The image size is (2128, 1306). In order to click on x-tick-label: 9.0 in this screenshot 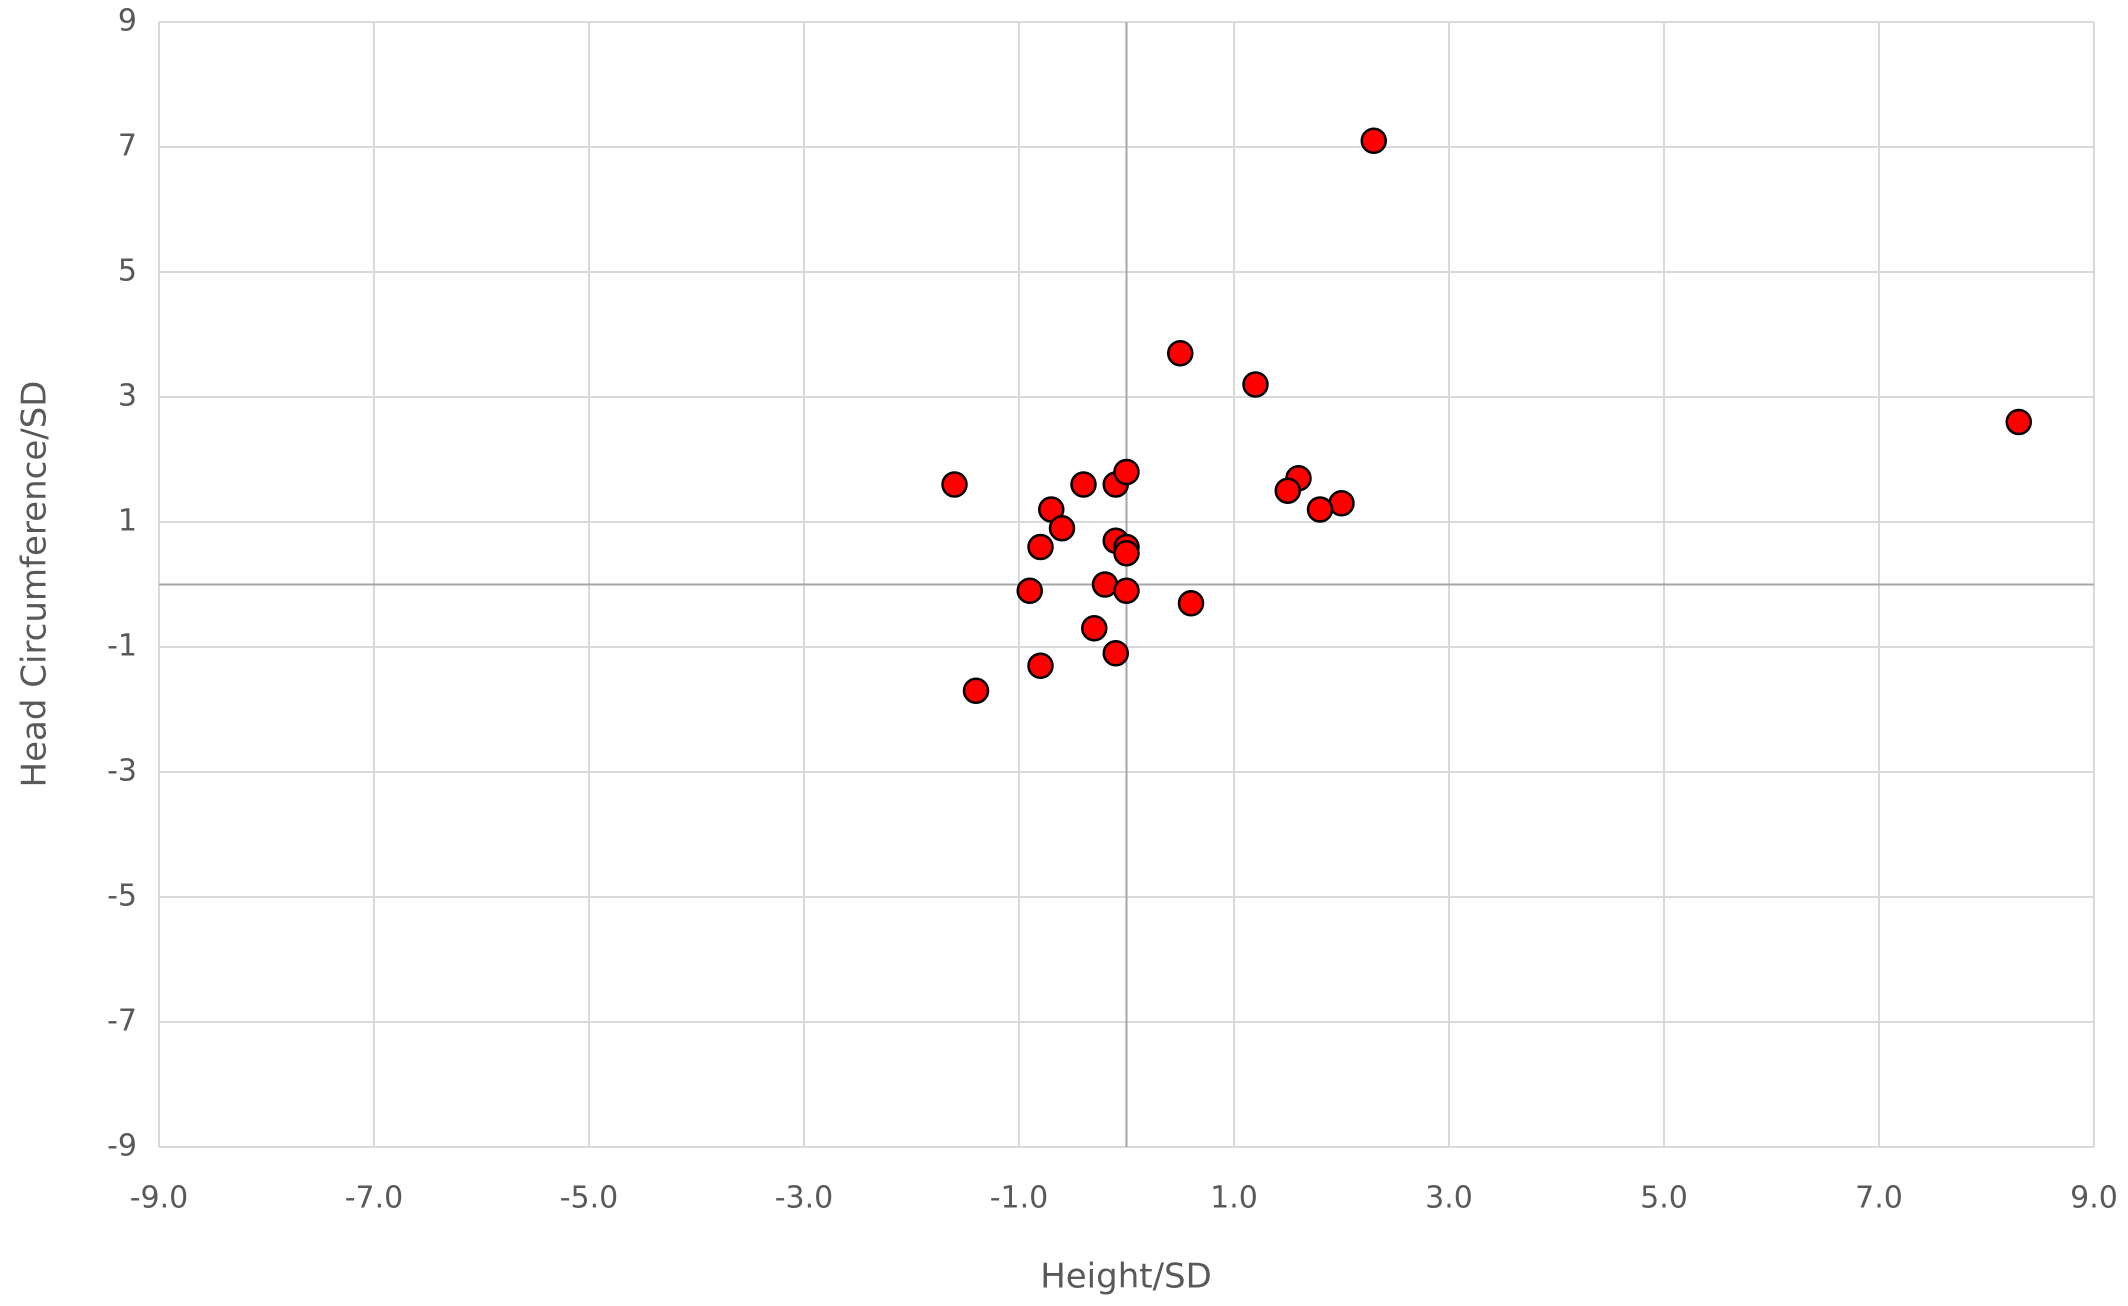, I will do `click(2094, 1198)`.